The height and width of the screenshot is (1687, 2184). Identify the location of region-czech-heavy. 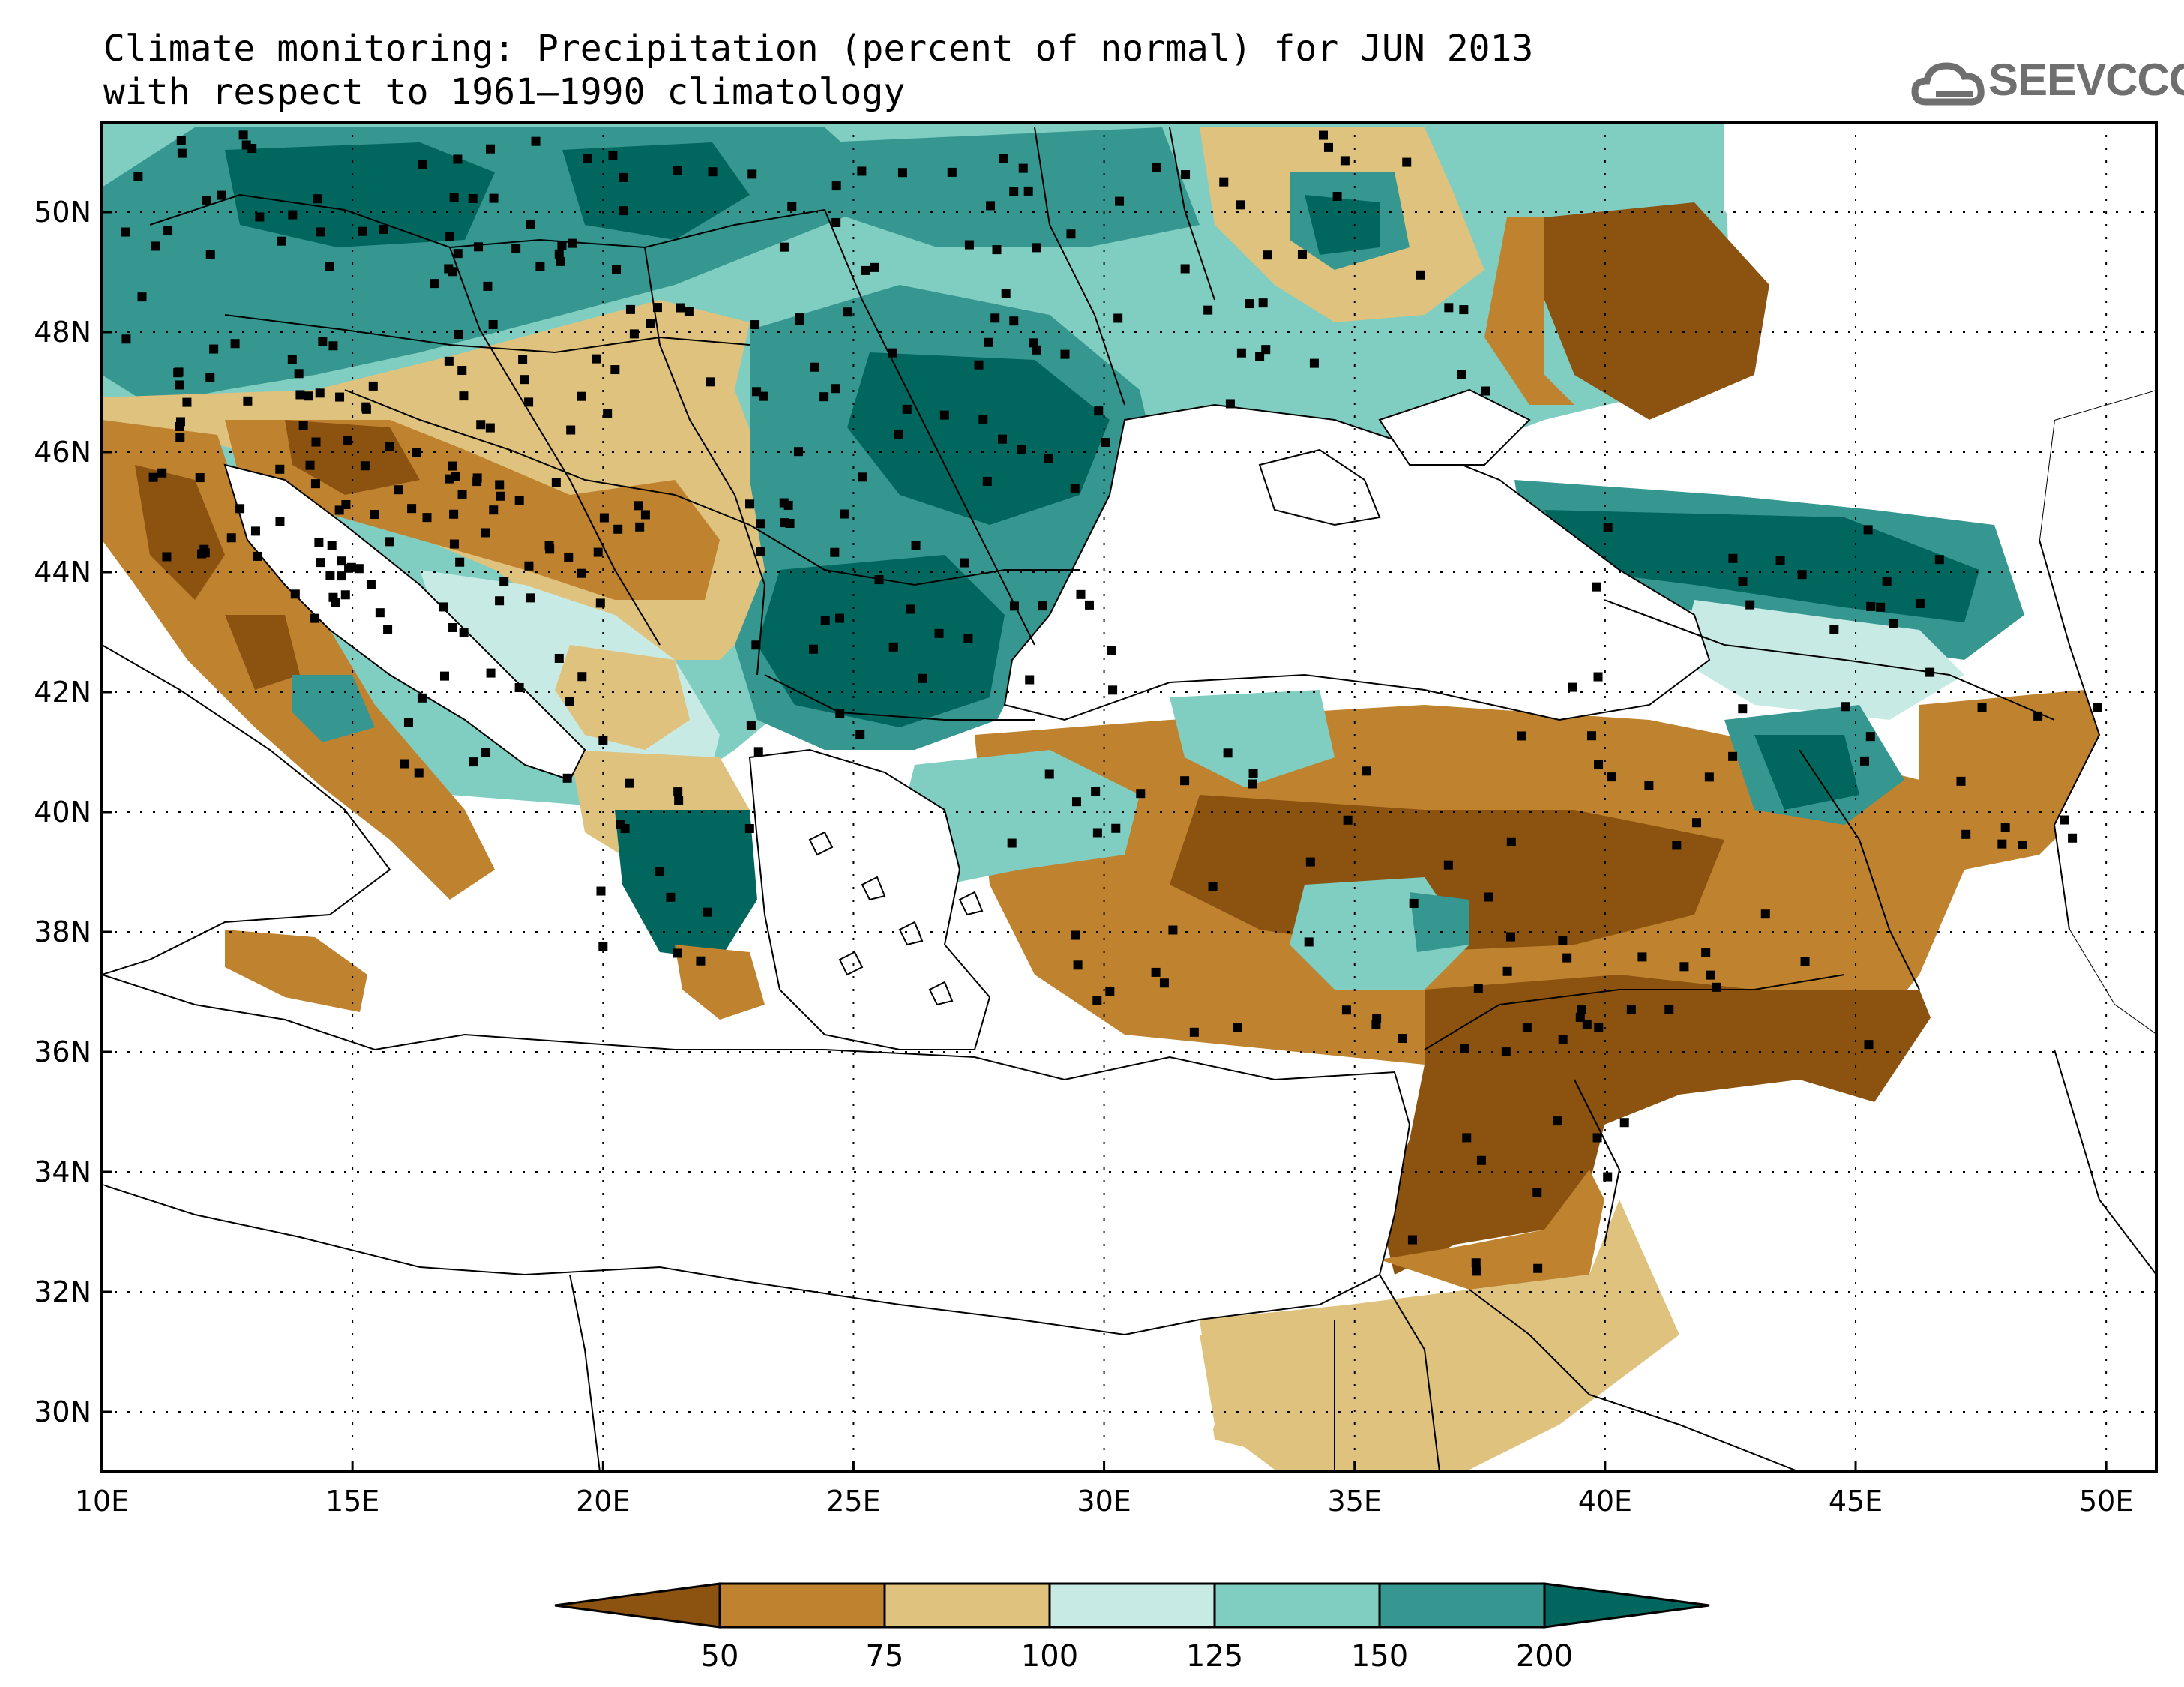
(360, 194).